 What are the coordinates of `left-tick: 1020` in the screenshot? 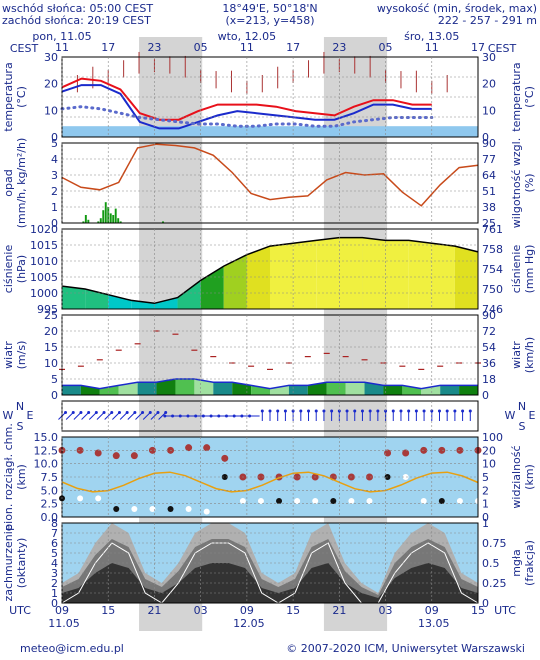 It's located at (44, 229).